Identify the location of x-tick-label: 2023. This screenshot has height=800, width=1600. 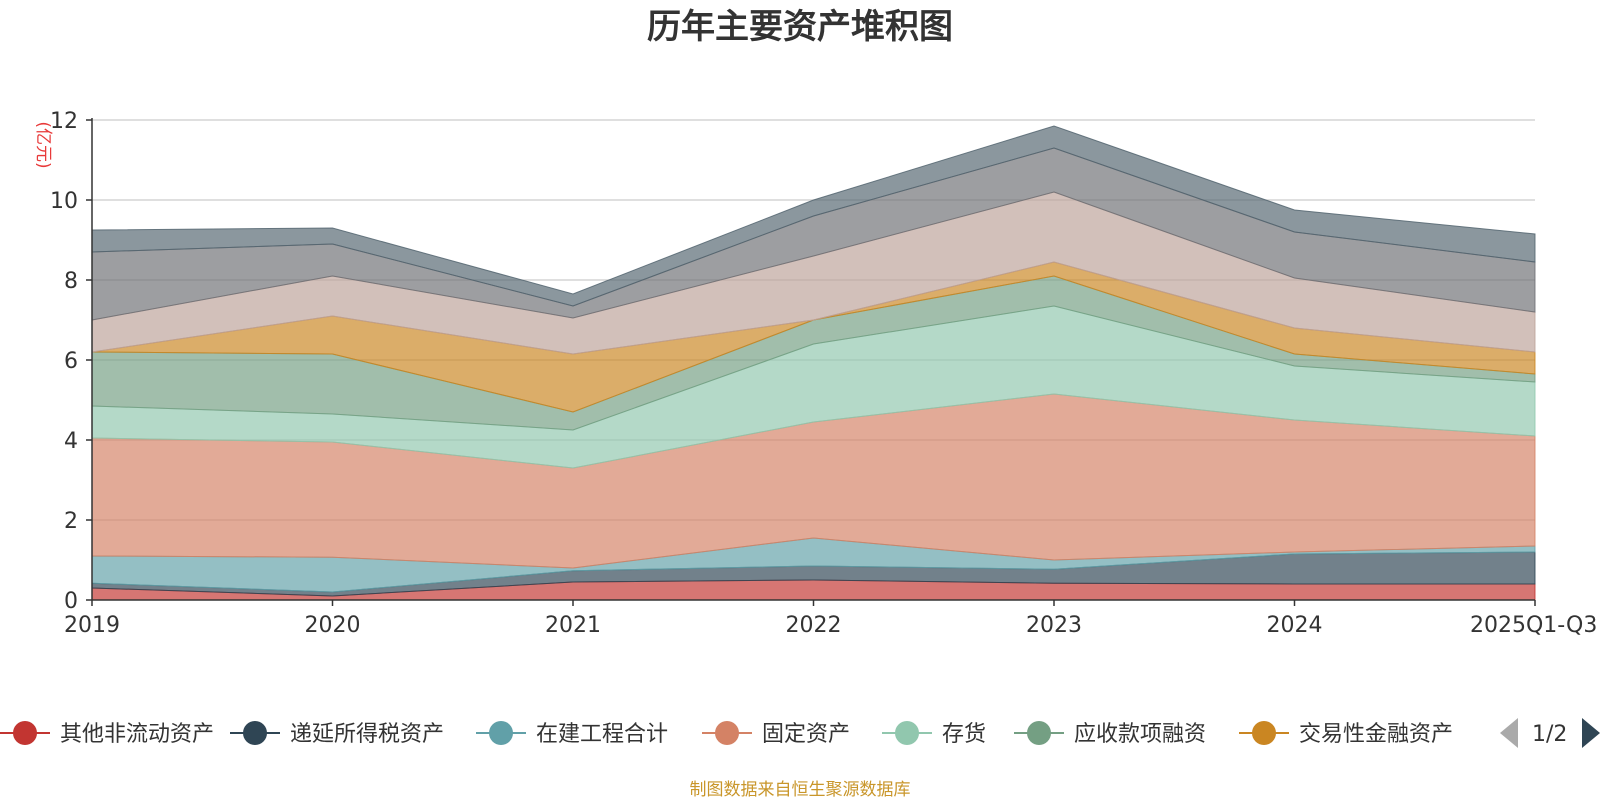
(1054, 625).